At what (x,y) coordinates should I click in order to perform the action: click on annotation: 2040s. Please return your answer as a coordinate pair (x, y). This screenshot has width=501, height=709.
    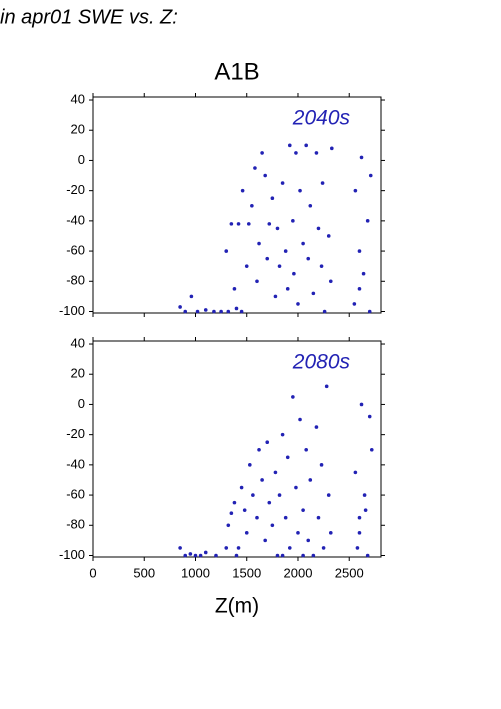
    Looking at the image, I should click on (321, 118).